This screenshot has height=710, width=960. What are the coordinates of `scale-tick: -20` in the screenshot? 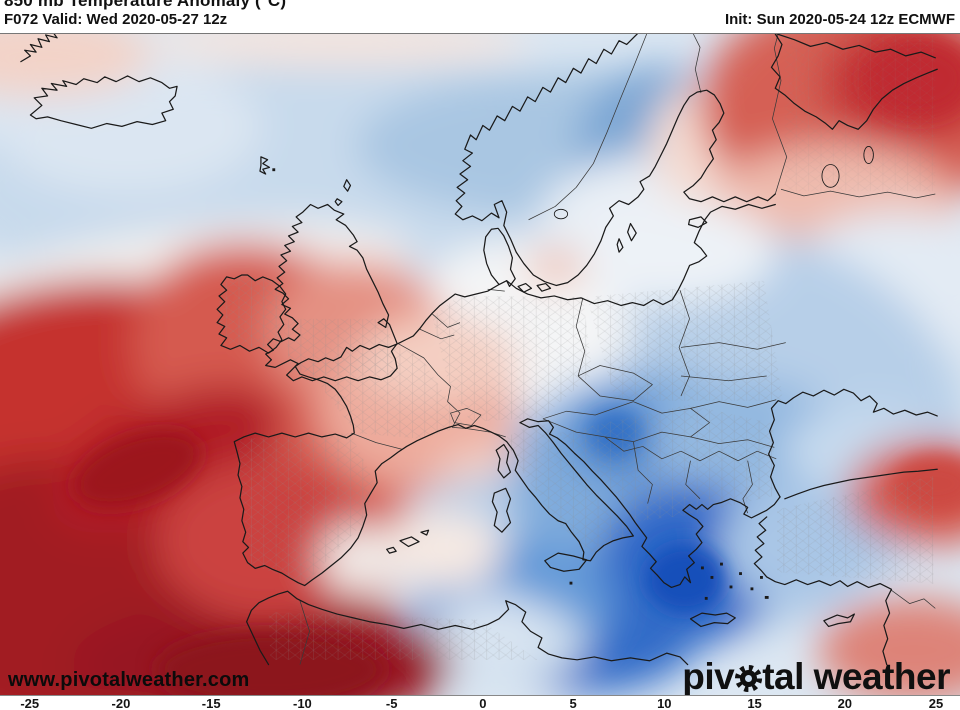 It's located at (121, 703).